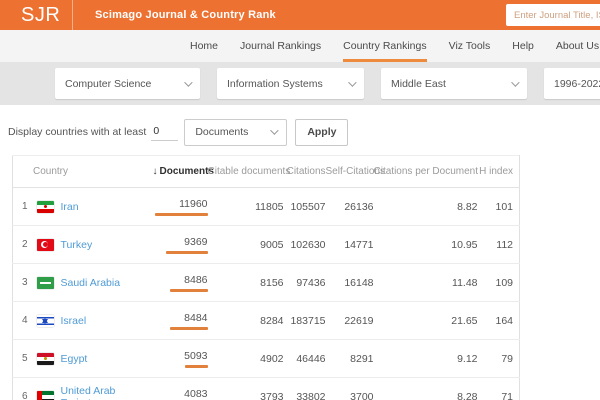 The height and width of the screenshot is (400, 600). Describe the element at coordinates (425, 282) in the screenshot. I see `citations-per-document-value: 11.48` at that location.